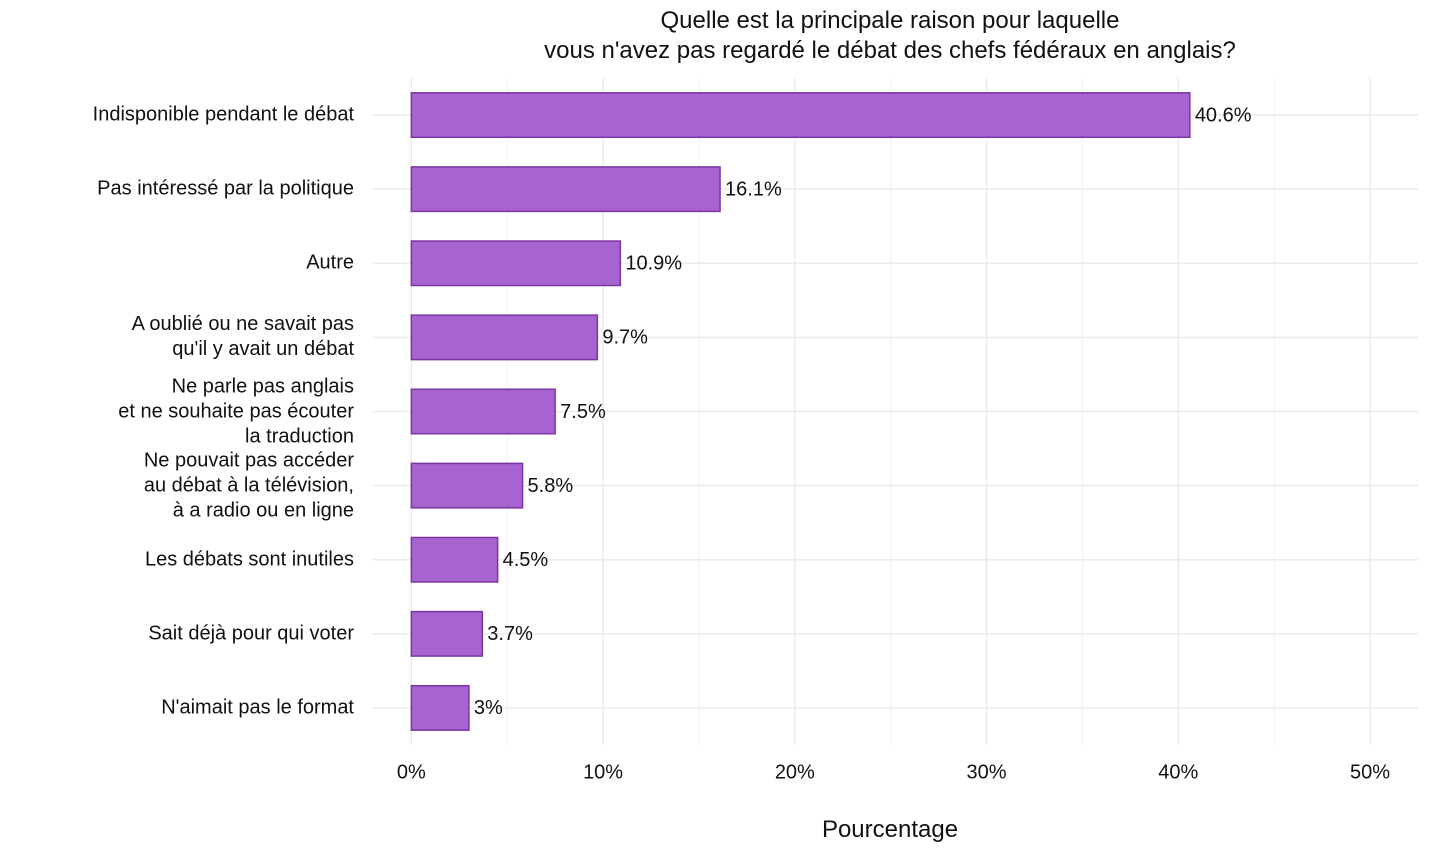 This screenshot has width=1429, height=857. Describe the element at coordinates (488, 708) in the screenshot. I see `value-label: 3%` at that location.